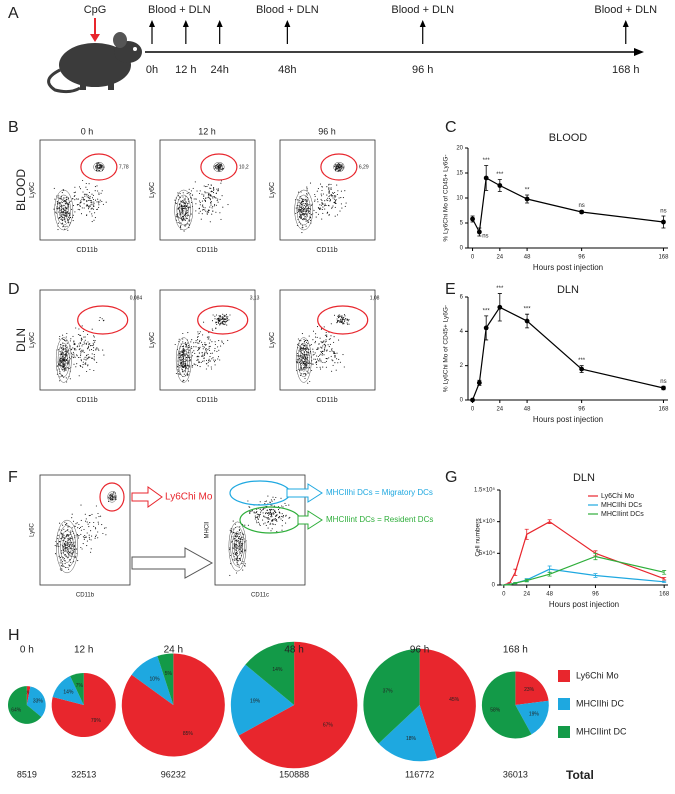 Image resolution: width=675 pixels, height=794 pixels. I want to click on y-tick-label: 0, so click(462, 401).